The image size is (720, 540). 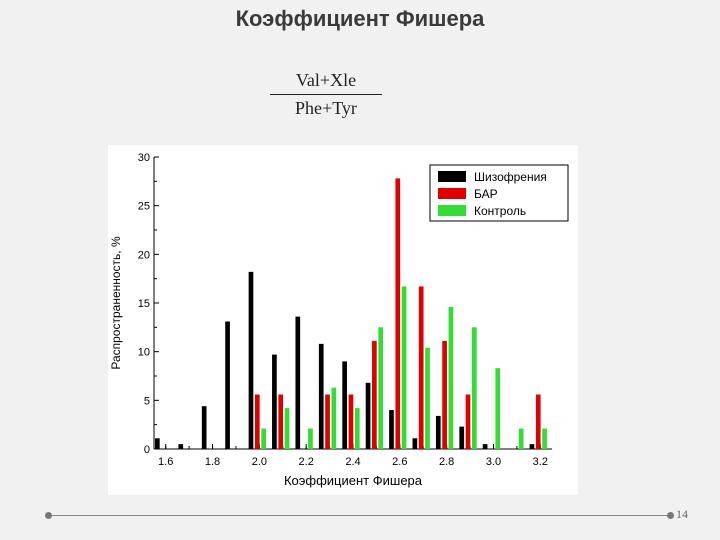 I want to click on formula-fraction: Val+Xle Phe+Tyr, so click(x=326, y=94).